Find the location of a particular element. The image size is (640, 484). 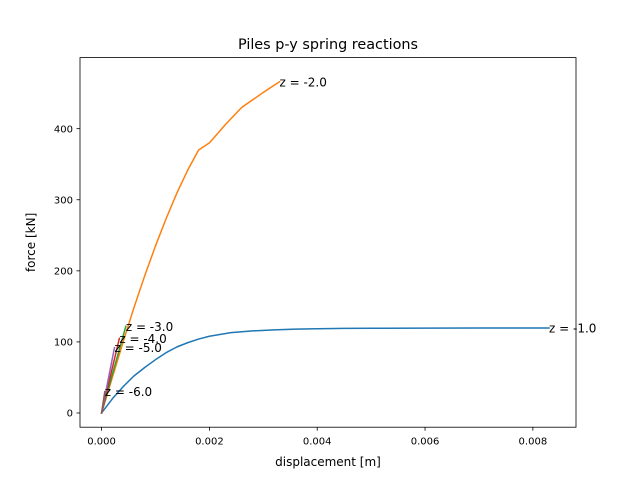

x-tick-label: 0.006 is located at coordinates (425, 442).